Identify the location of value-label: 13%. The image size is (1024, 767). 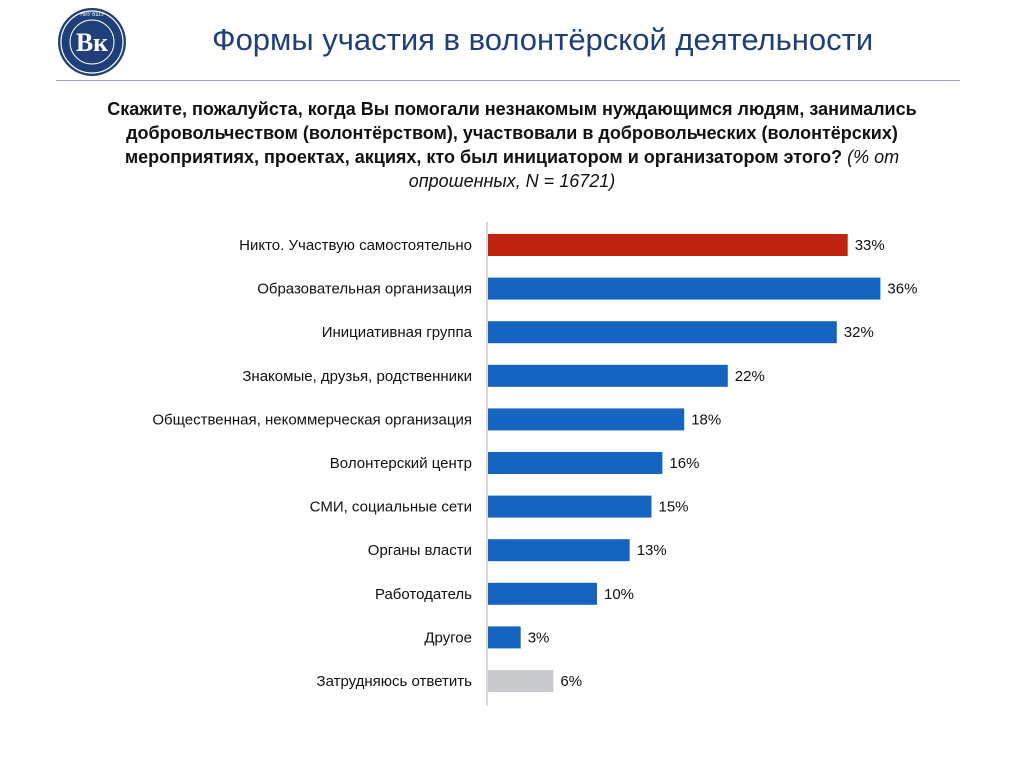
(652, 550).